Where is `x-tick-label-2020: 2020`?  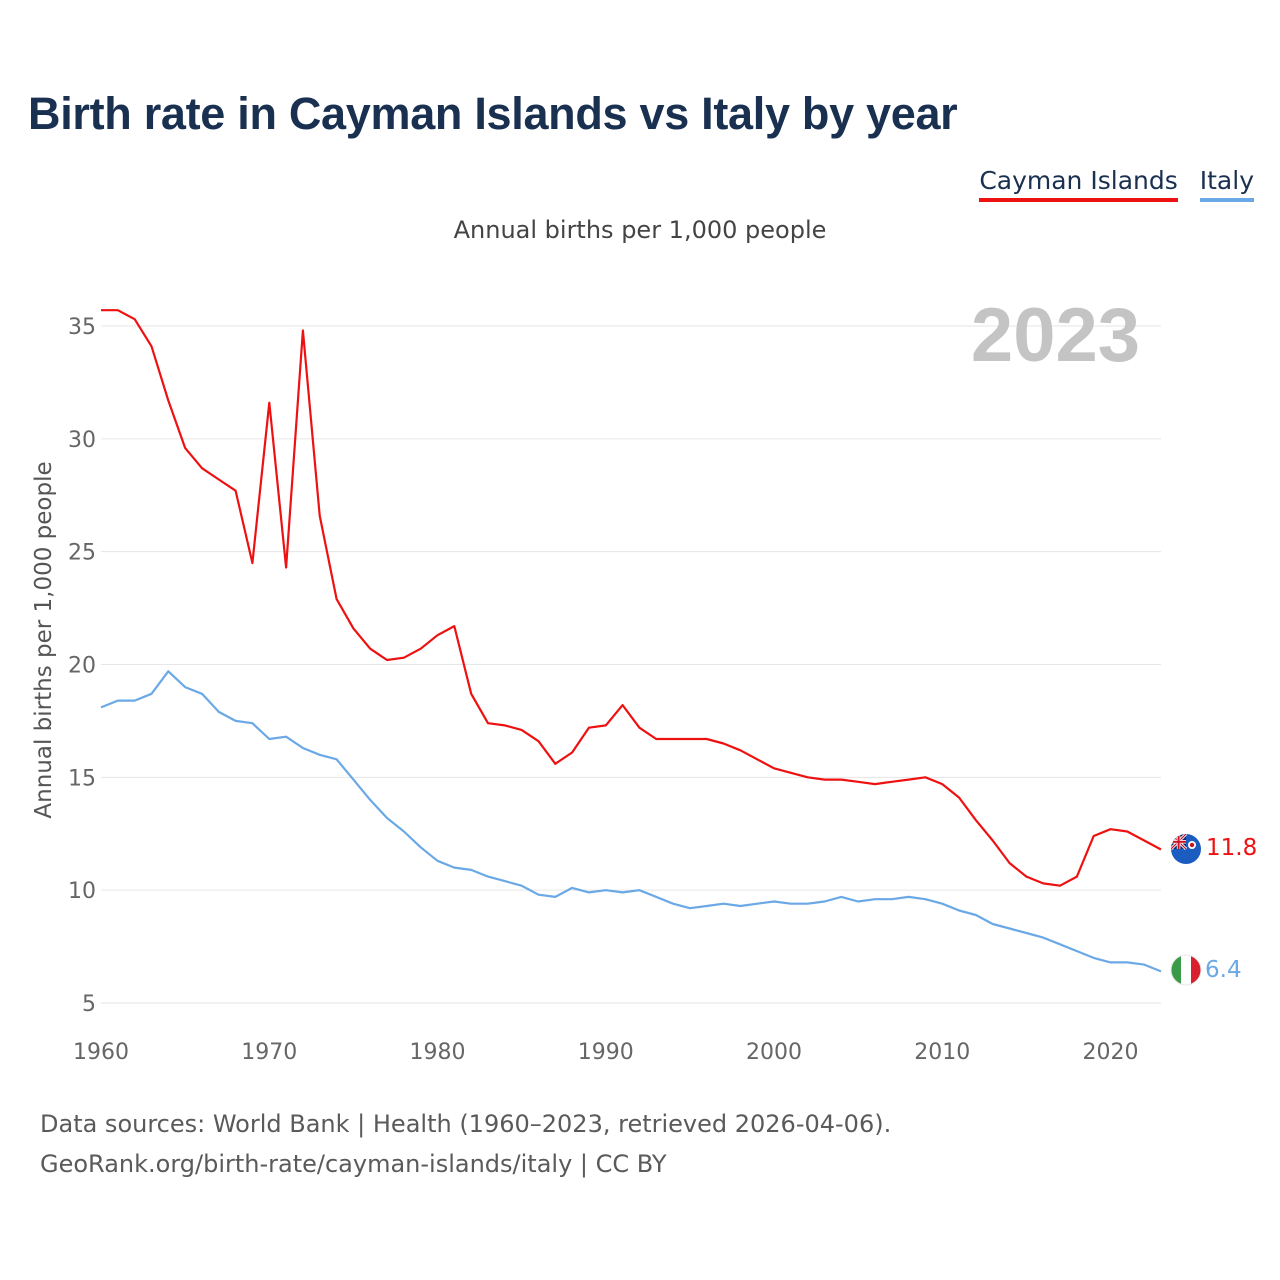 x-tick-label-2020: 2020 is located at coordinates (1111, 1052).